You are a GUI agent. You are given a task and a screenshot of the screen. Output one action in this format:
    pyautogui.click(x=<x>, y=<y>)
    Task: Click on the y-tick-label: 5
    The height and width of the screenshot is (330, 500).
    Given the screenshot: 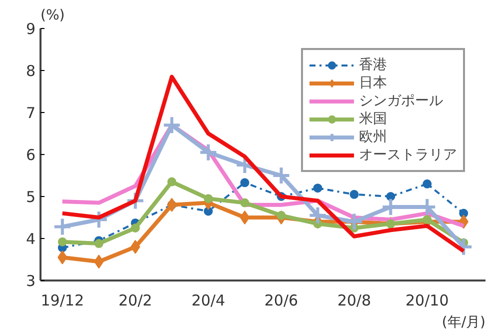 What is the action you would take?
    pyautogui.click(x=31, y=197)
    